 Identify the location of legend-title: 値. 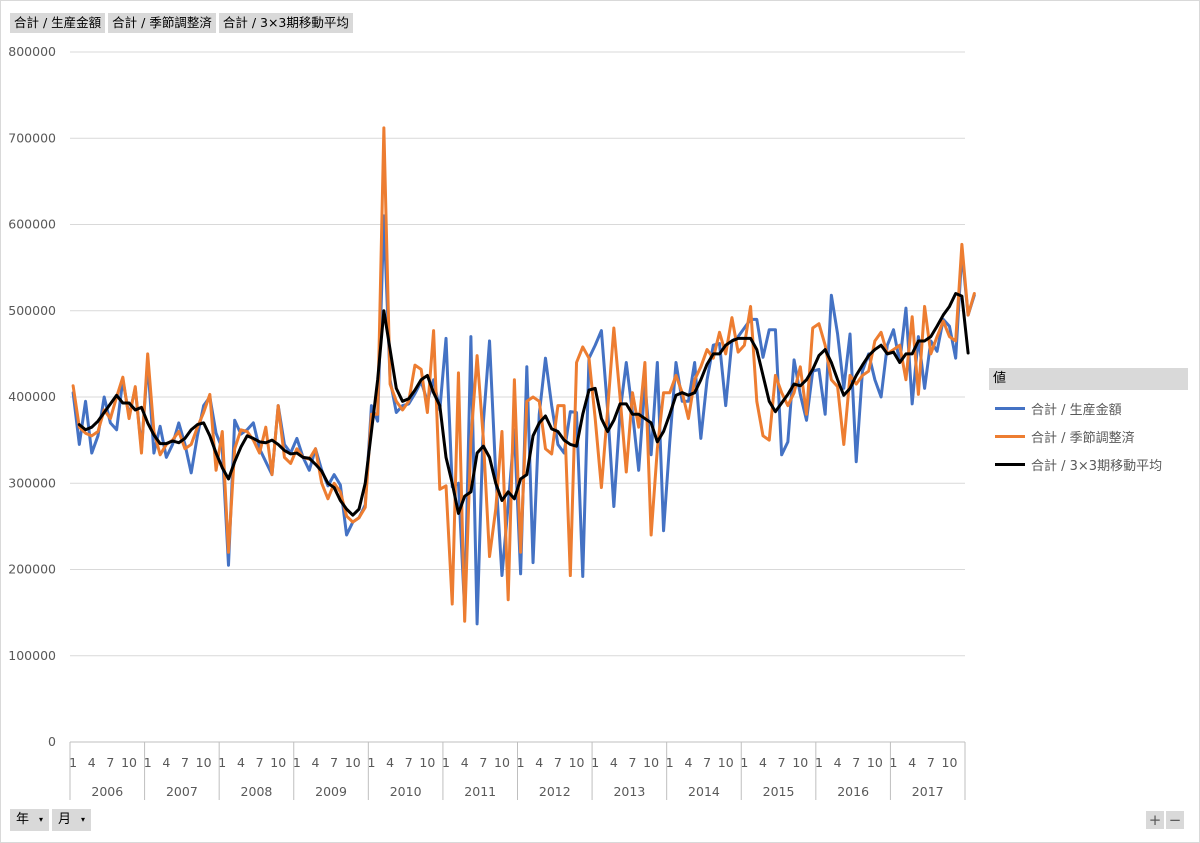
(1088, 379).